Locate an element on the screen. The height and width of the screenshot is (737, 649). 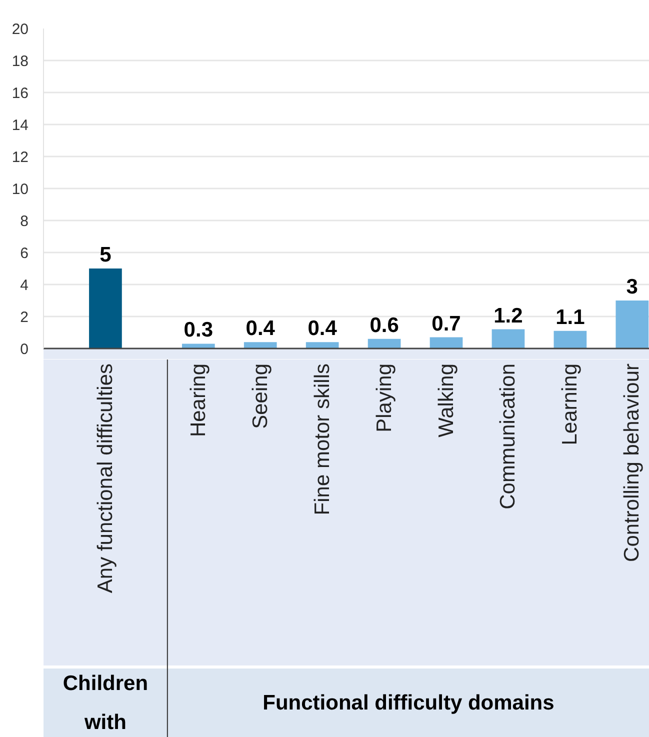
y-tick-label: 14 is located at coordinates (20, 125).